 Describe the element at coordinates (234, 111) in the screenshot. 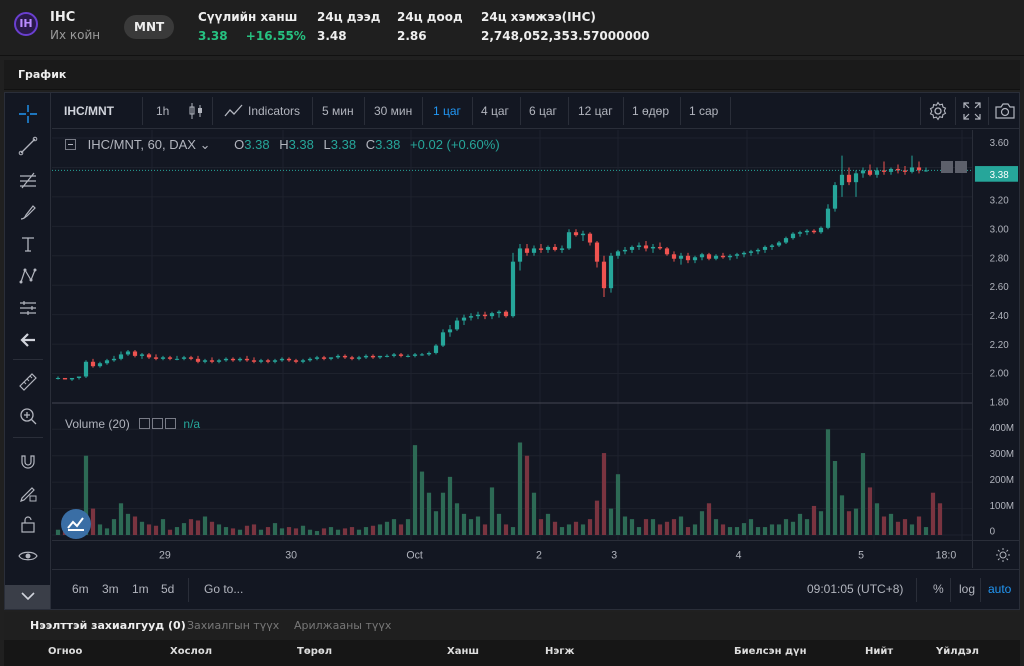

I see `indicators-icon` at that location.